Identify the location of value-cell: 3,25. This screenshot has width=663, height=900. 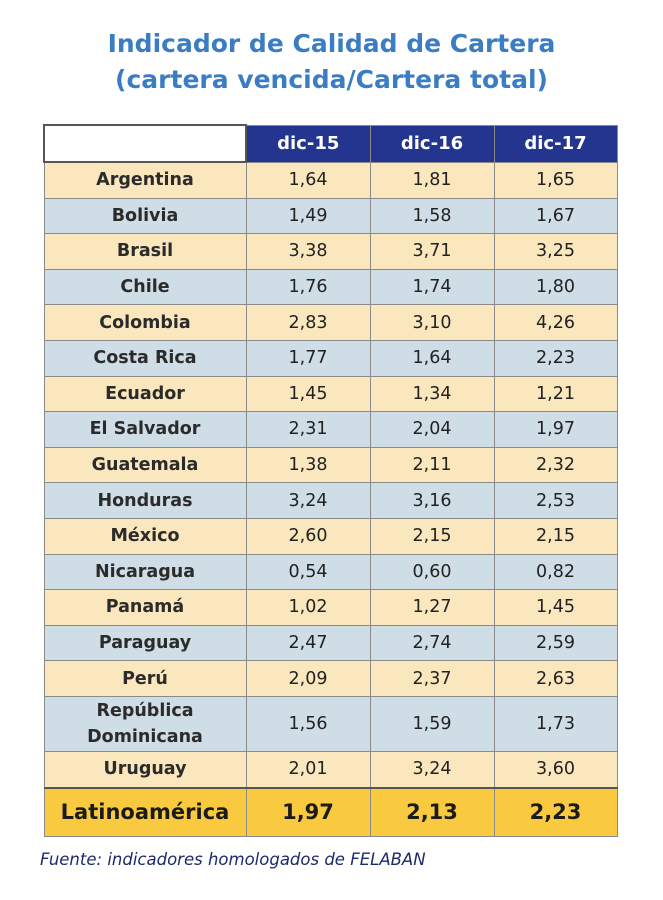
(555, 251).